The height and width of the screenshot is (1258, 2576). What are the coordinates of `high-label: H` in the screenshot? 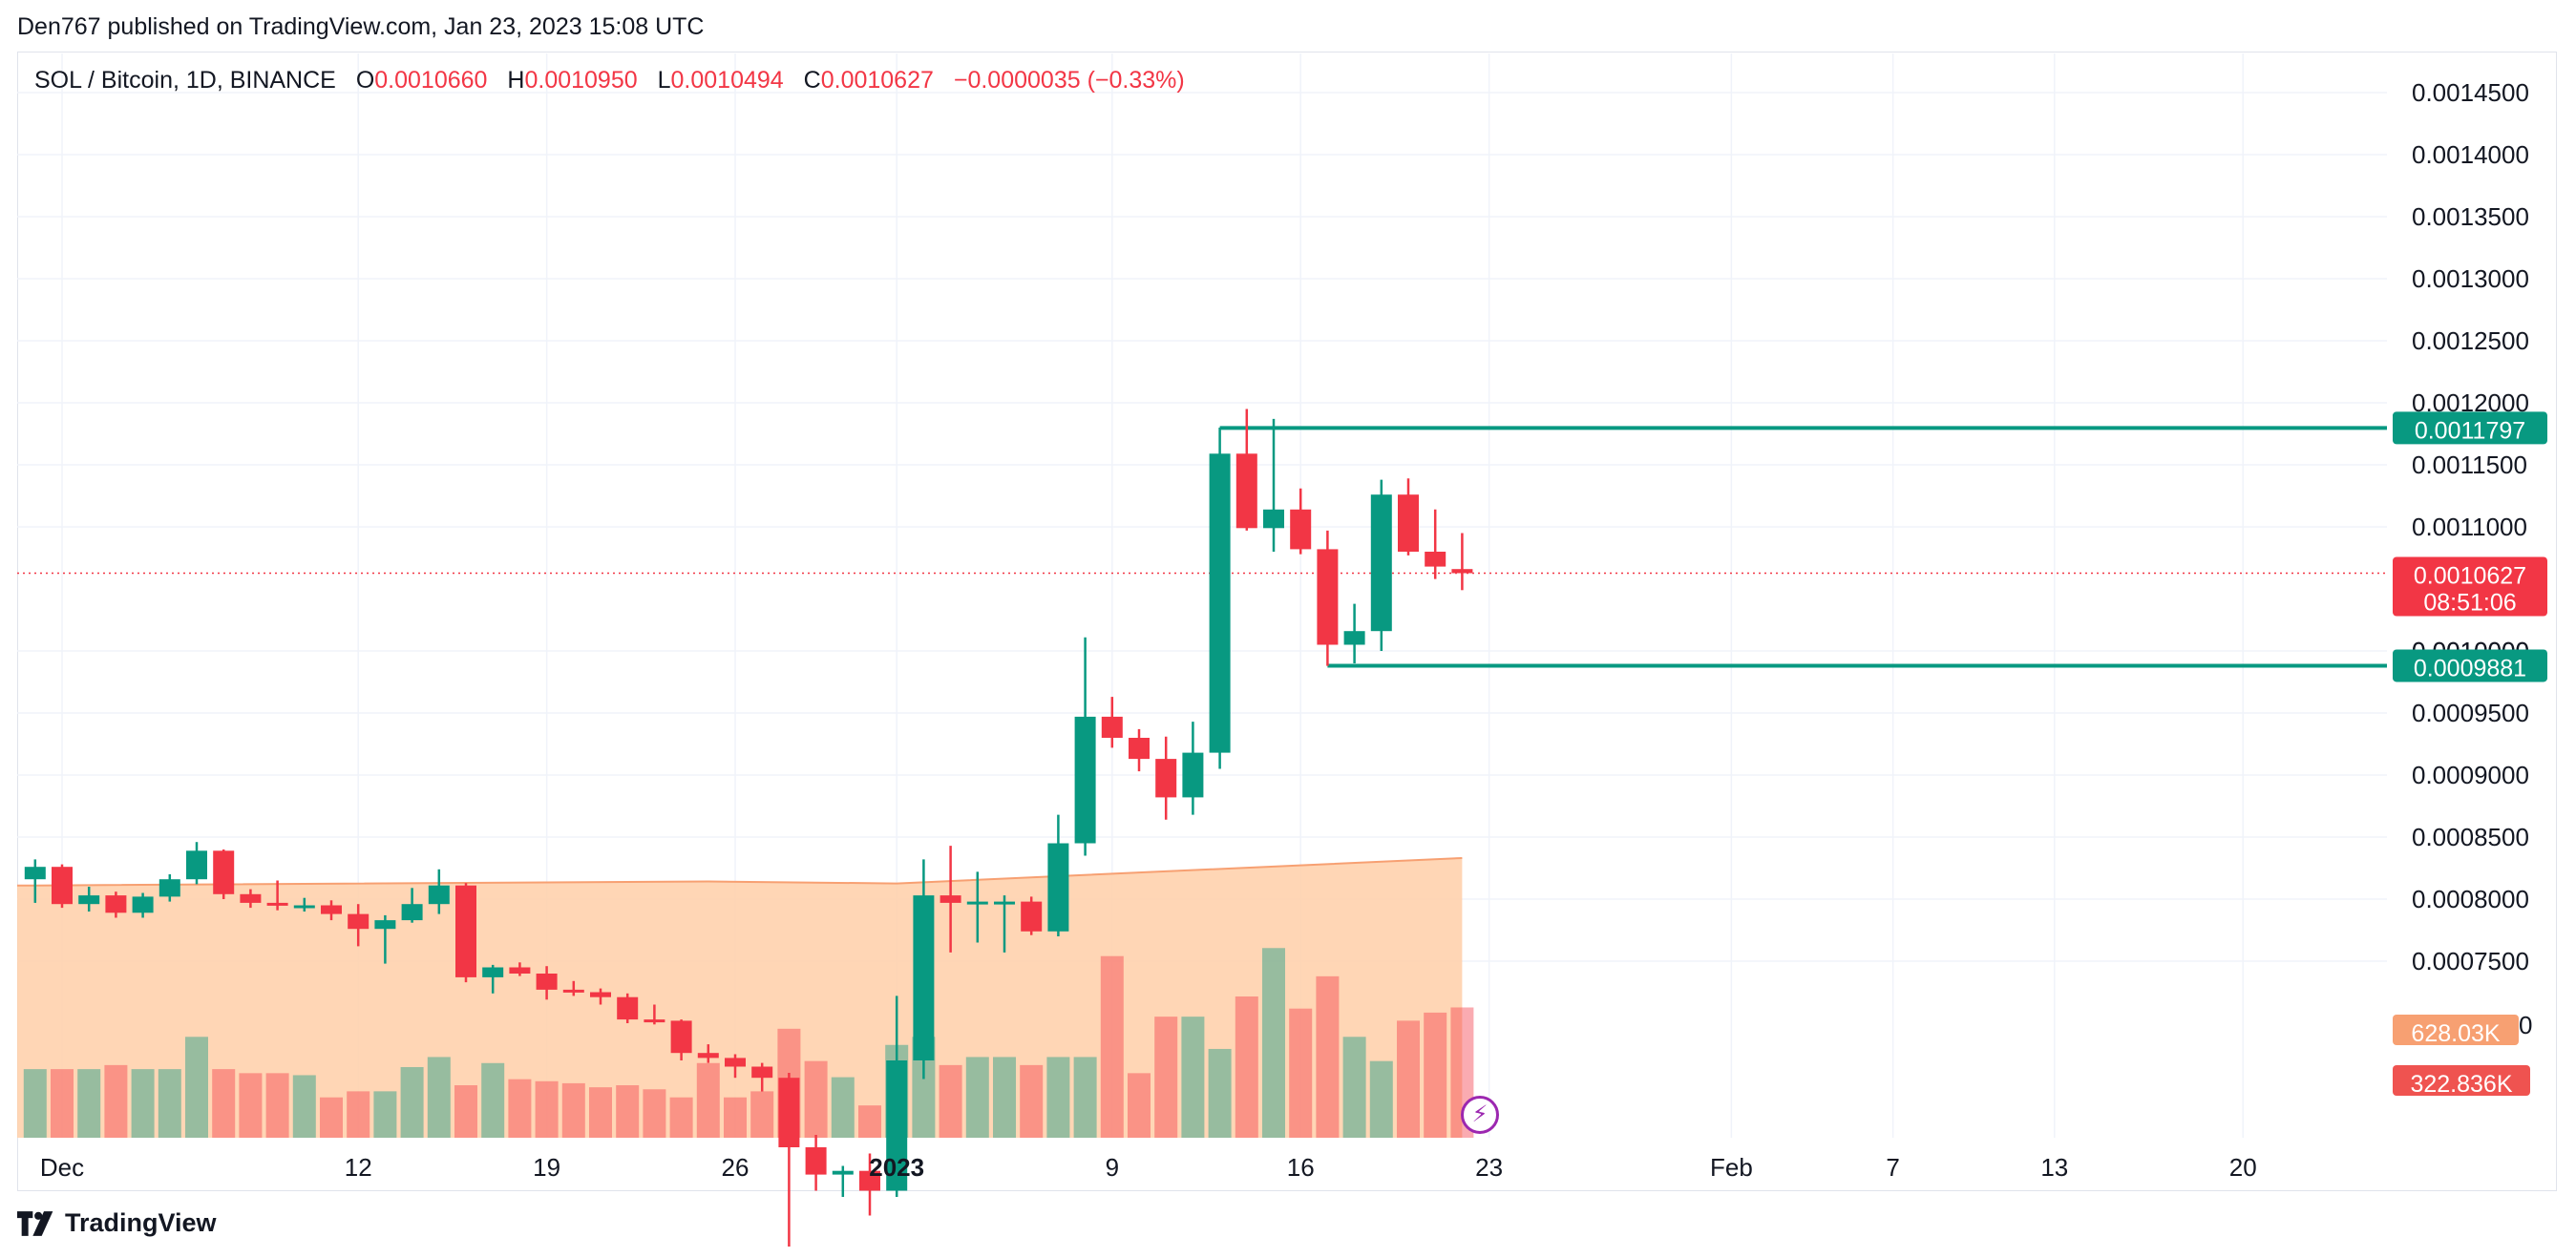 It's located at (516, 81).